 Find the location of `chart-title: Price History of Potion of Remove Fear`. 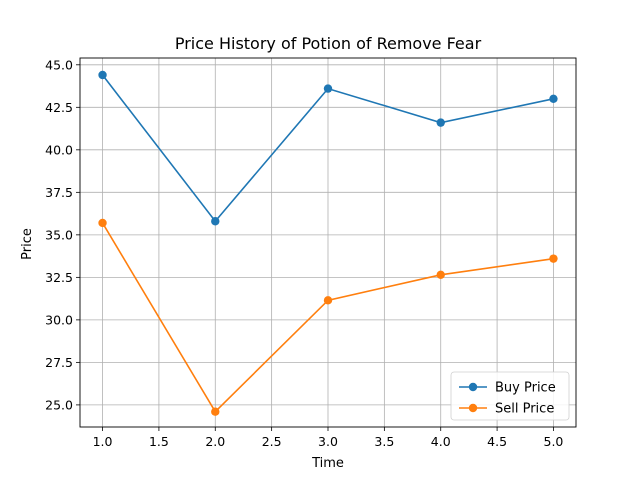

chart-title: Price History of Potion of Remove Fear is located at coordinates (328, 43).